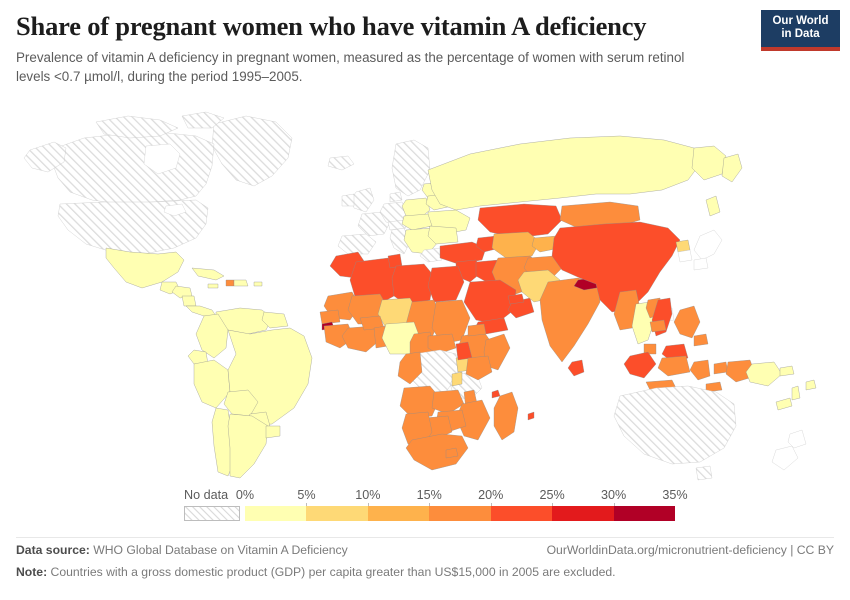  I want to click on country-uae, so click(516, 299).